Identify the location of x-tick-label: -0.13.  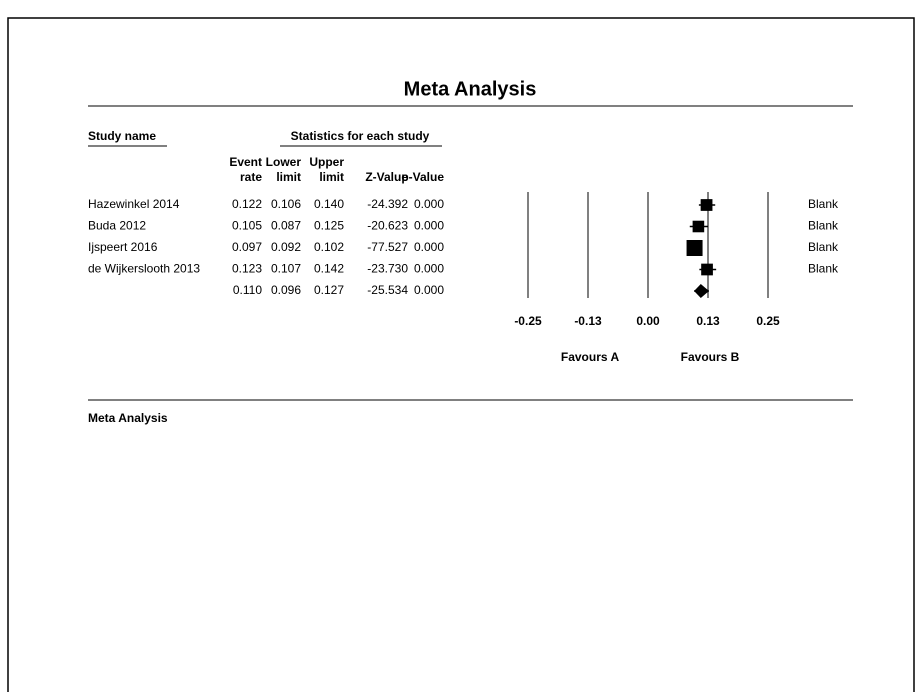
(588, 321).